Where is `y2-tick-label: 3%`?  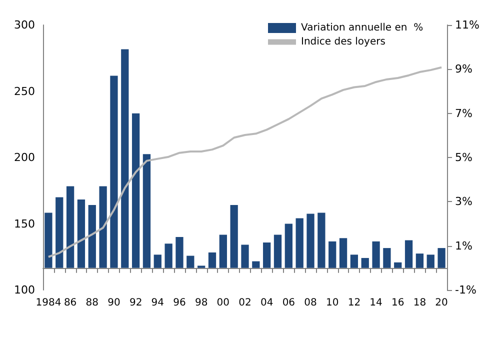 y2-tick-label: 3% is located at coordinates (463, 201).